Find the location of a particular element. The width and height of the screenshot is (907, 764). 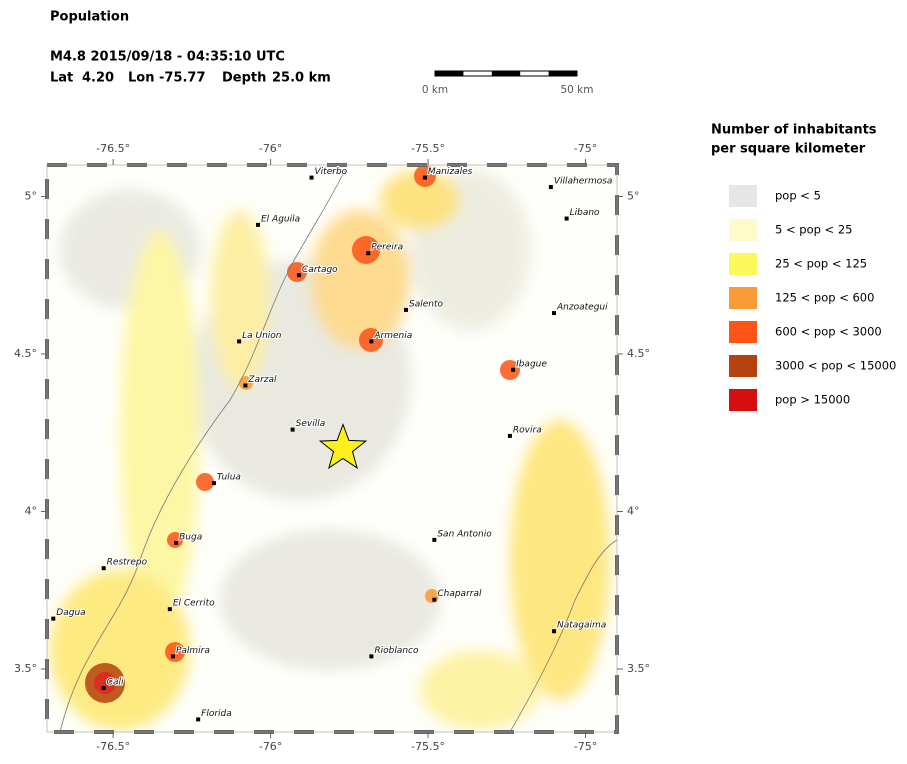

event-headline: M4.8 2015/09/18 - 04:35:10 UTC is located at coordinates (167, 57).